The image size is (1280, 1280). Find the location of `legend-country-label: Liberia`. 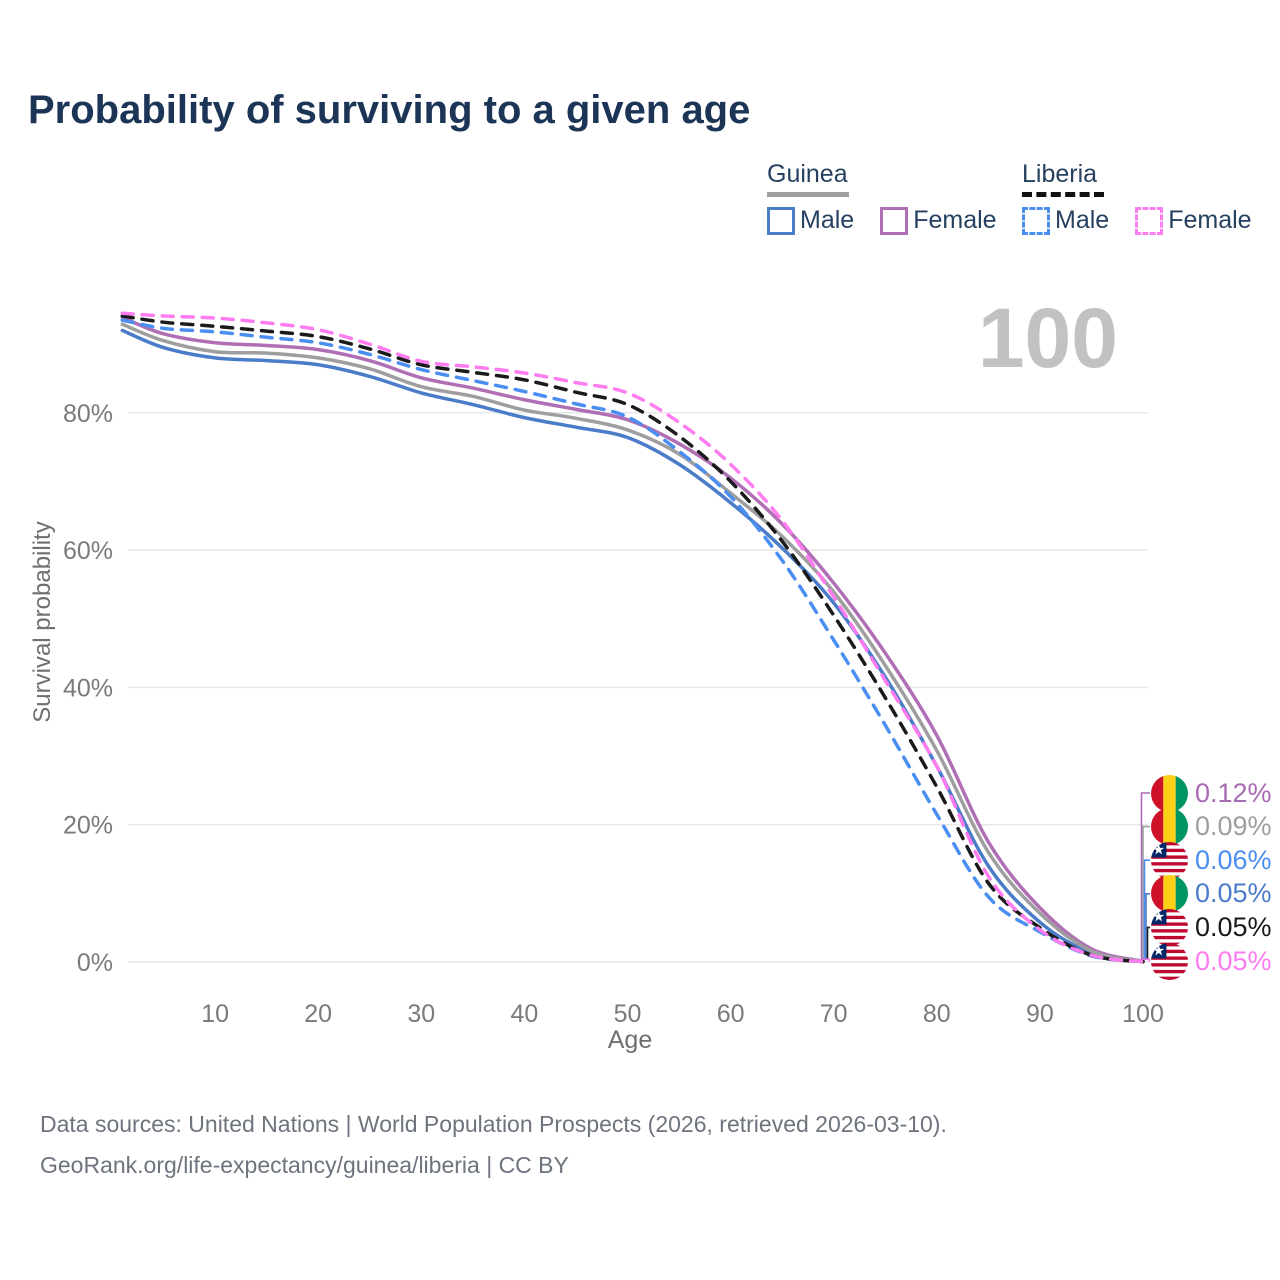

legend-country-label: Liberia is located at coordinates (1060, 174).